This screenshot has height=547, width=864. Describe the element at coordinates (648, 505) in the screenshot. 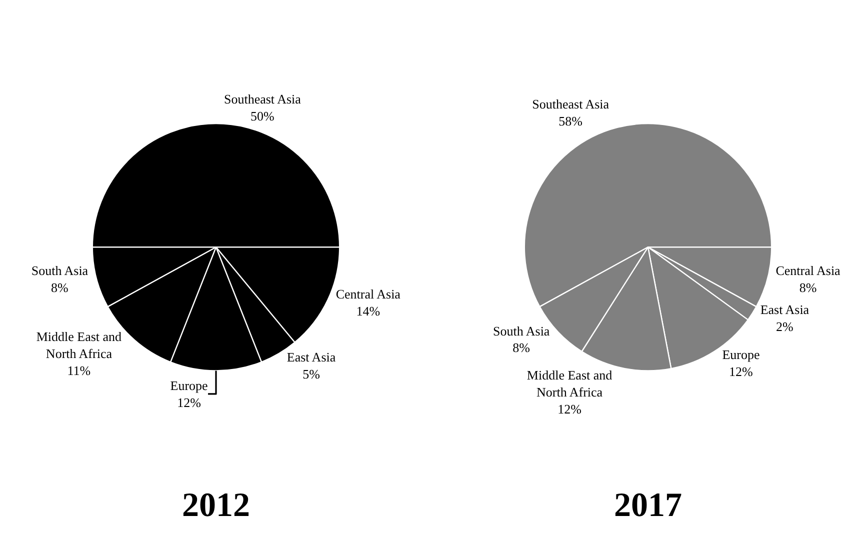

I see `text: 2017` at that location.